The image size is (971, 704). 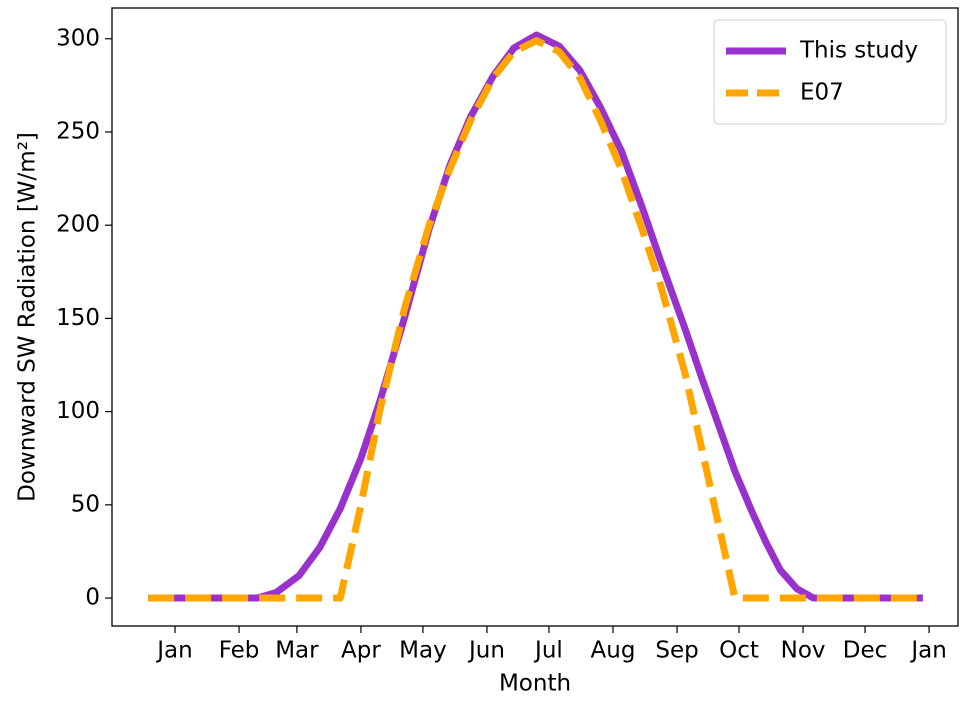 What do you see at coordinates (239, 651) in the screenshot?
I see `x-tick-label: Feb` at bounding box center [239, 651].